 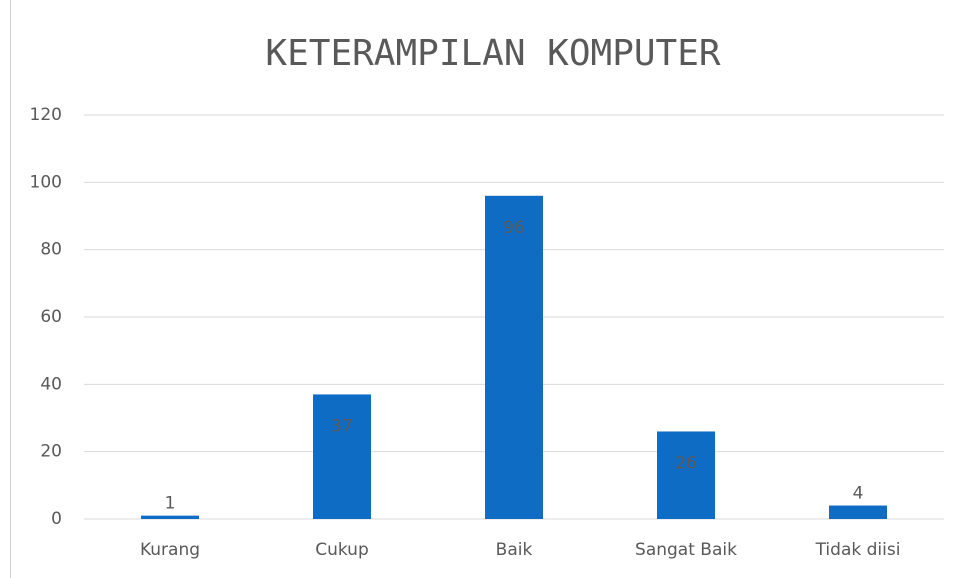 What do you see at coordinates (342, 550) in the screenshot?
I see `x-tick-label: Cukup` at bounding box center [342, 550].